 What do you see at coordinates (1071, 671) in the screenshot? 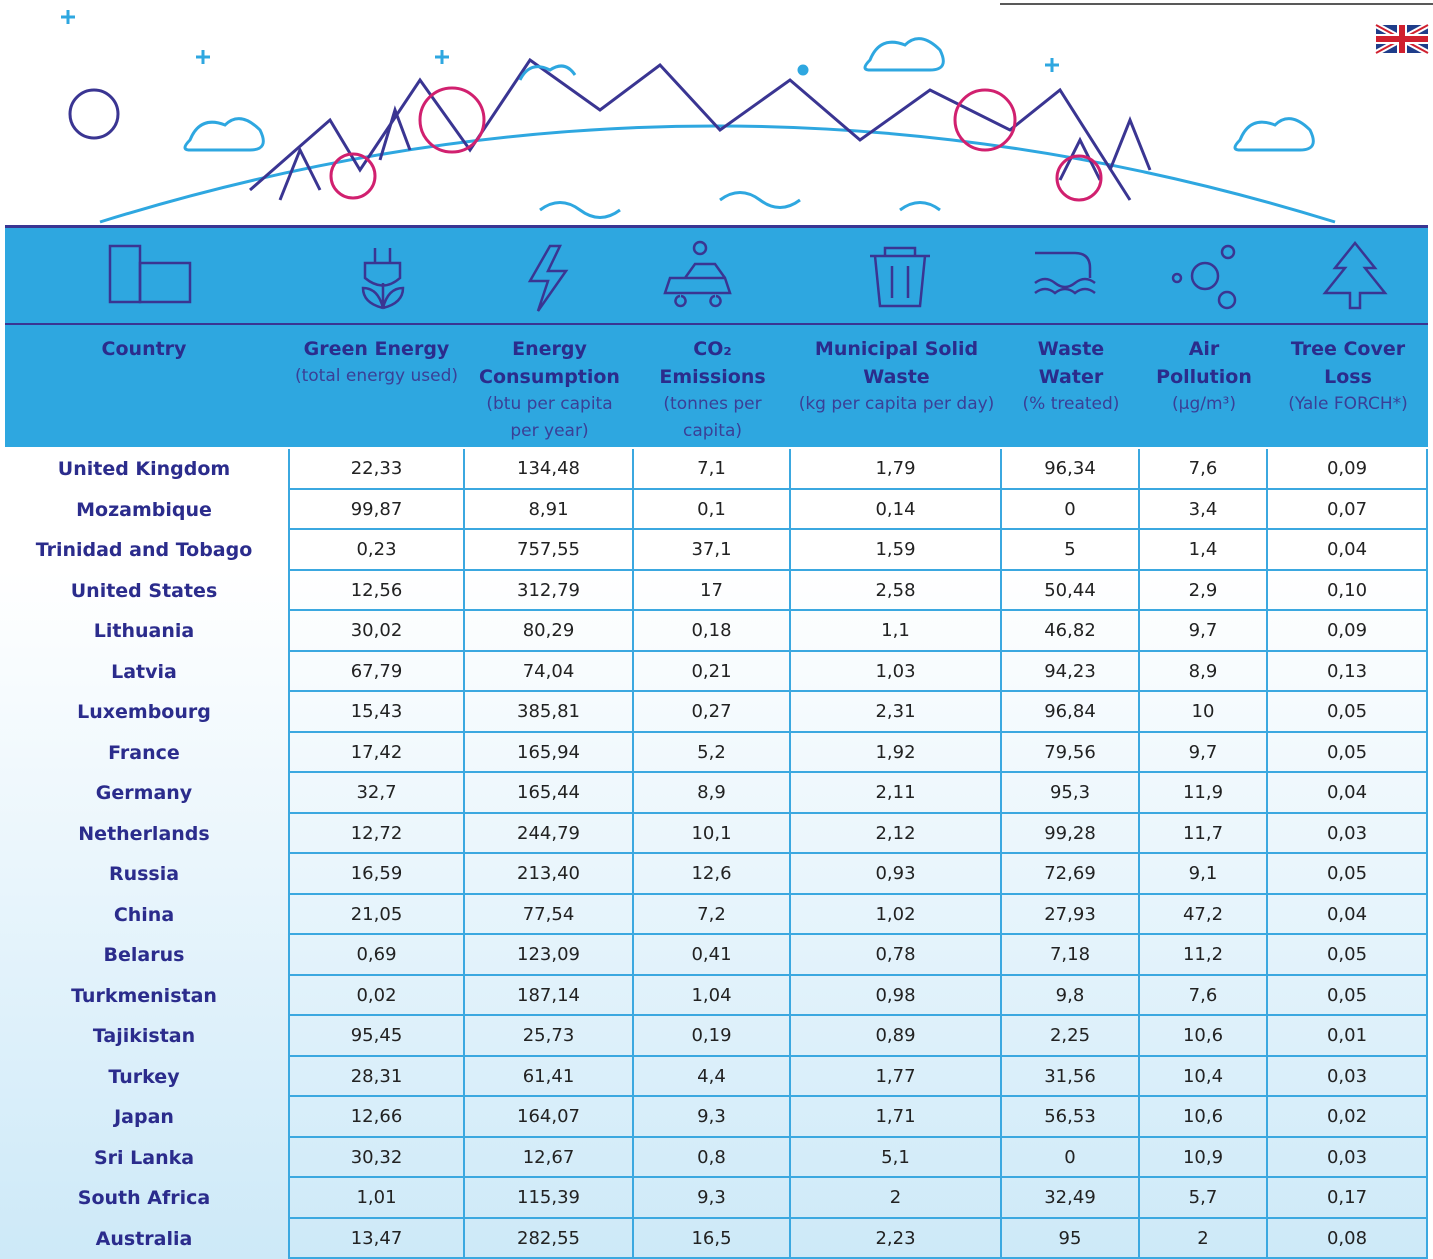
I see `value-cell: 94,23` at bounding box center [1071, 671].